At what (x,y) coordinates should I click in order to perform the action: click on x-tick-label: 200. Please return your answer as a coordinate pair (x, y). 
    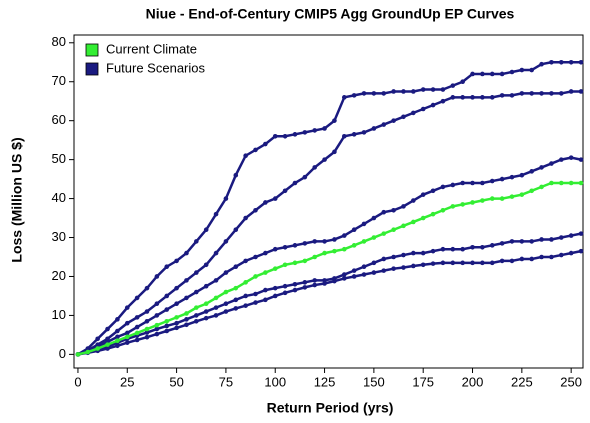
    Looking at the image, I should click on (473, 381).